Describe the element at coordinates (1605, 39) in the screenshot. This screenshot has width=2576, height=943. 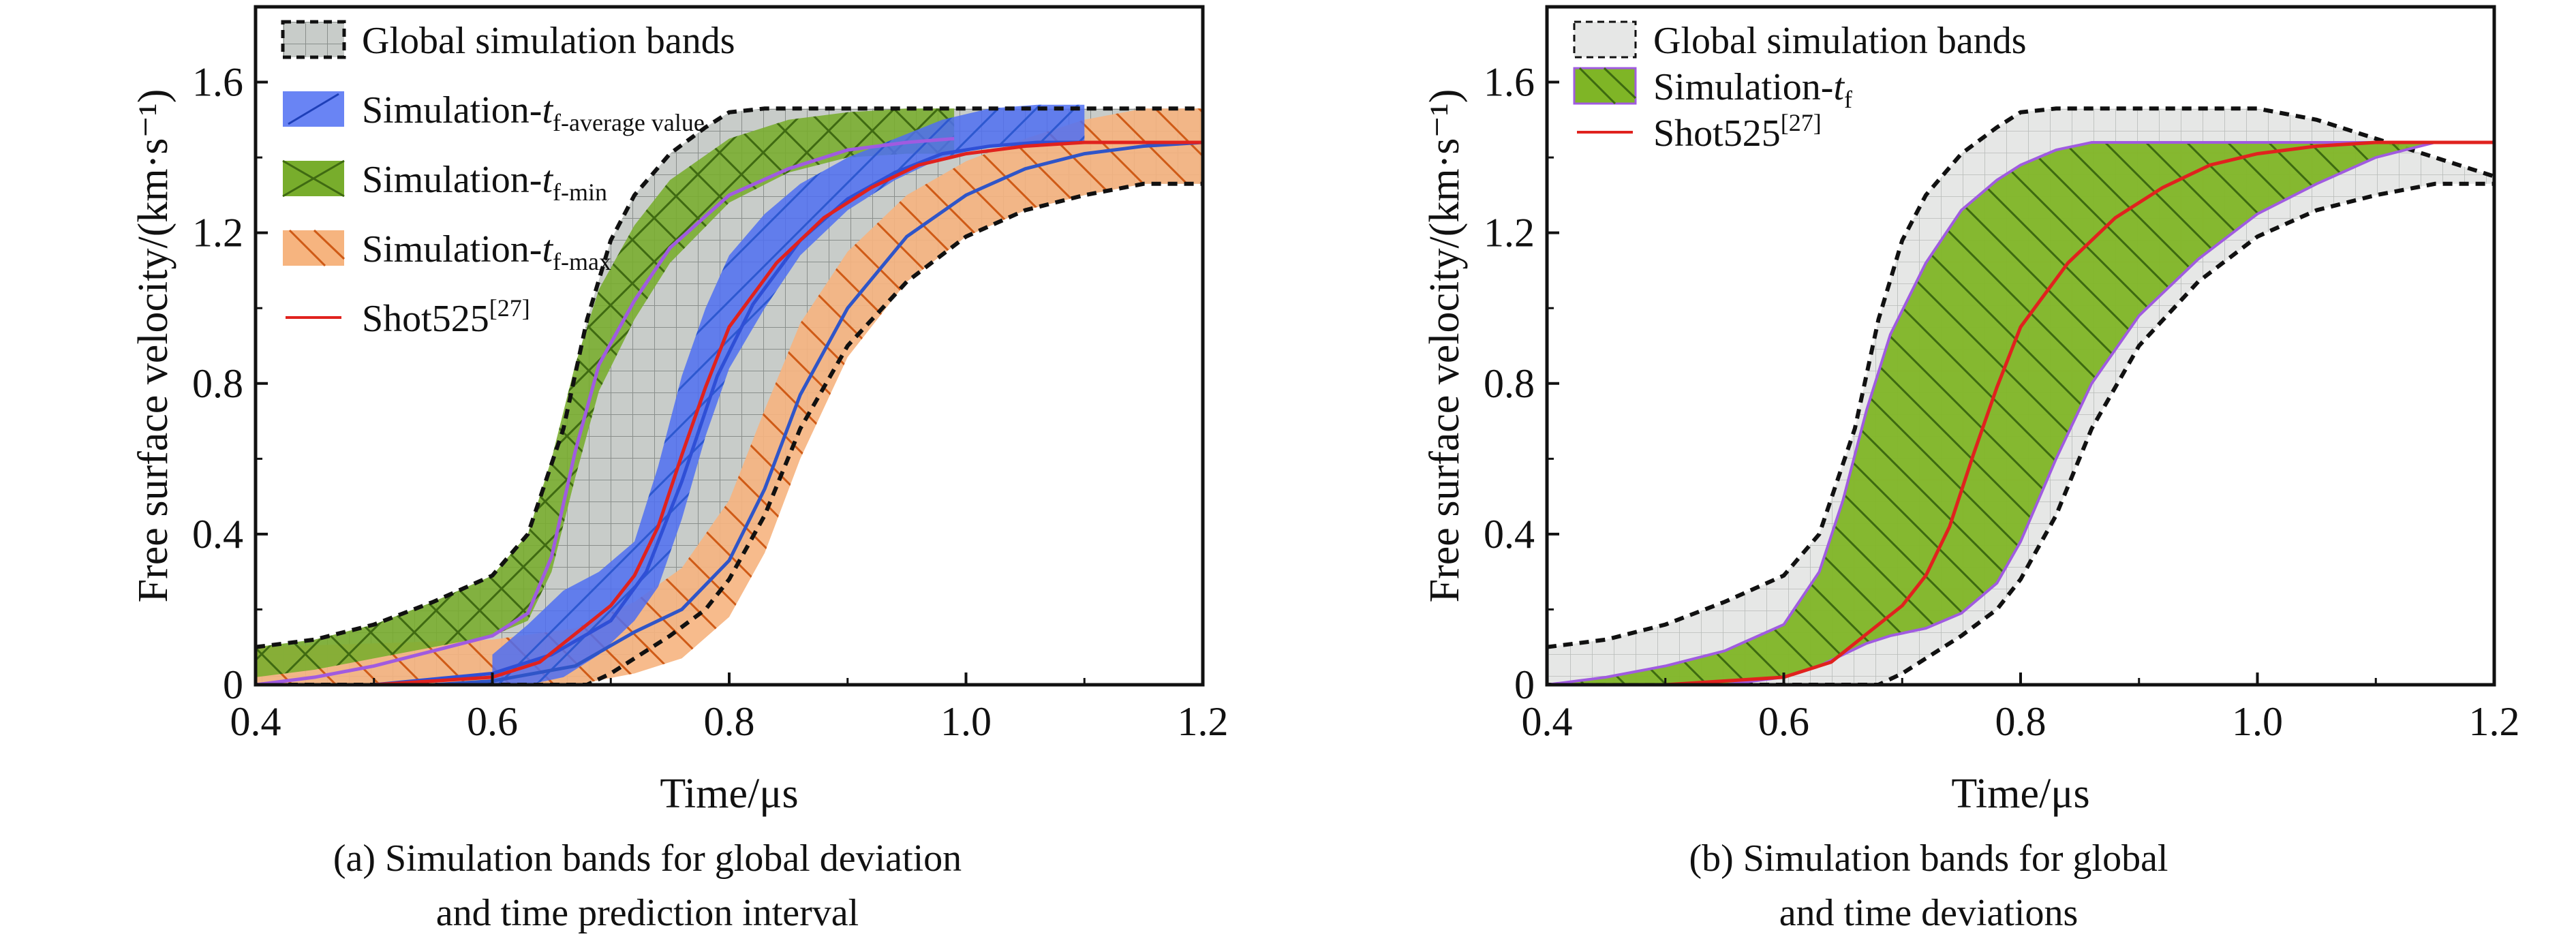
I see `legend-swatch-global` at that location.